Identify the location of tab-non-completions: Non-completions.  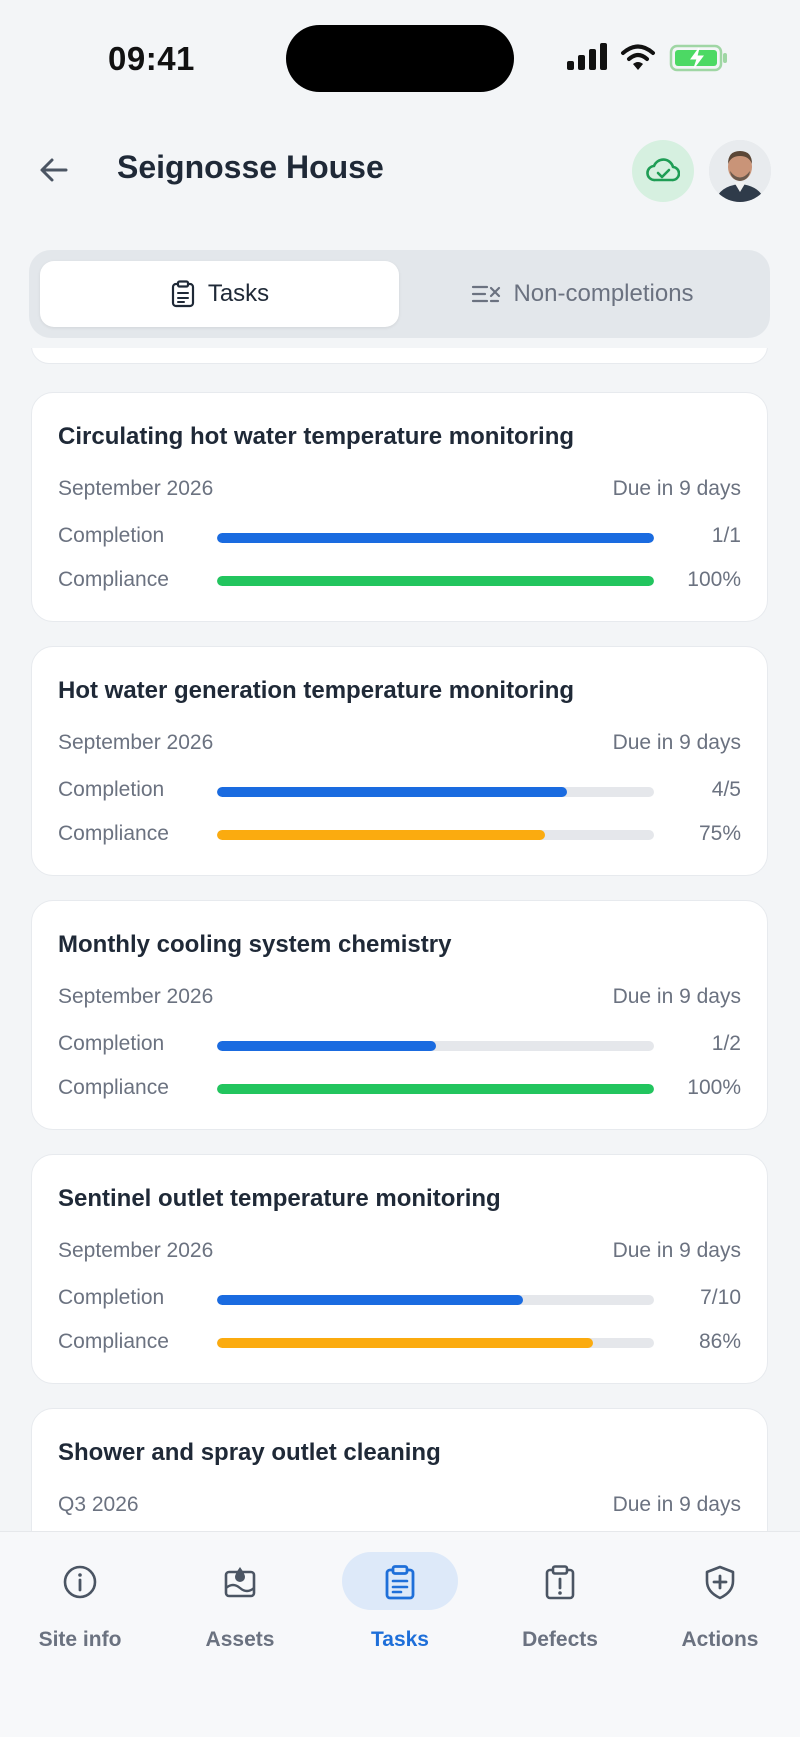
(582, 294).